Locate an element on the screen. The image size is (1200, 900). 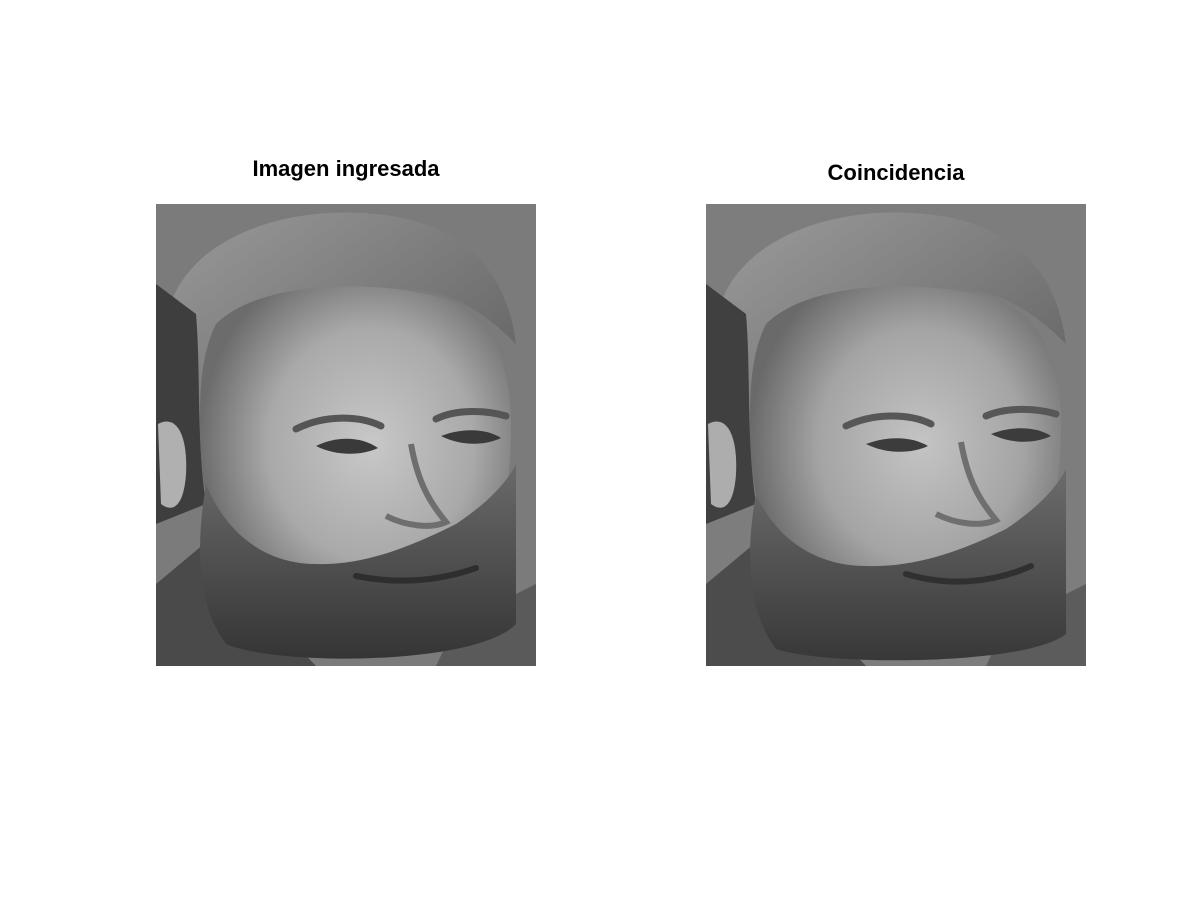
panel-title-input: Imagen ingresada is located at coordinates (346, 168).